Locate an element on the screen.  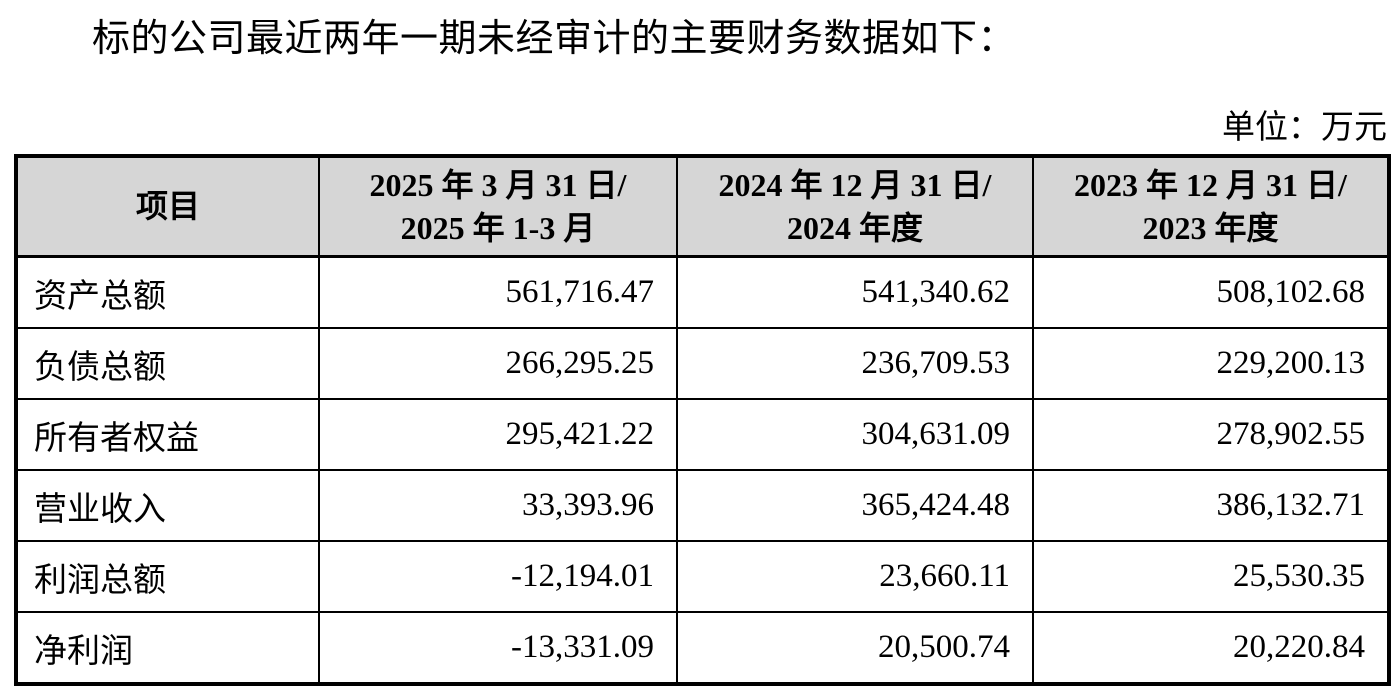
value-cell: 20,220.84 is located at coordinates (1211, 648).